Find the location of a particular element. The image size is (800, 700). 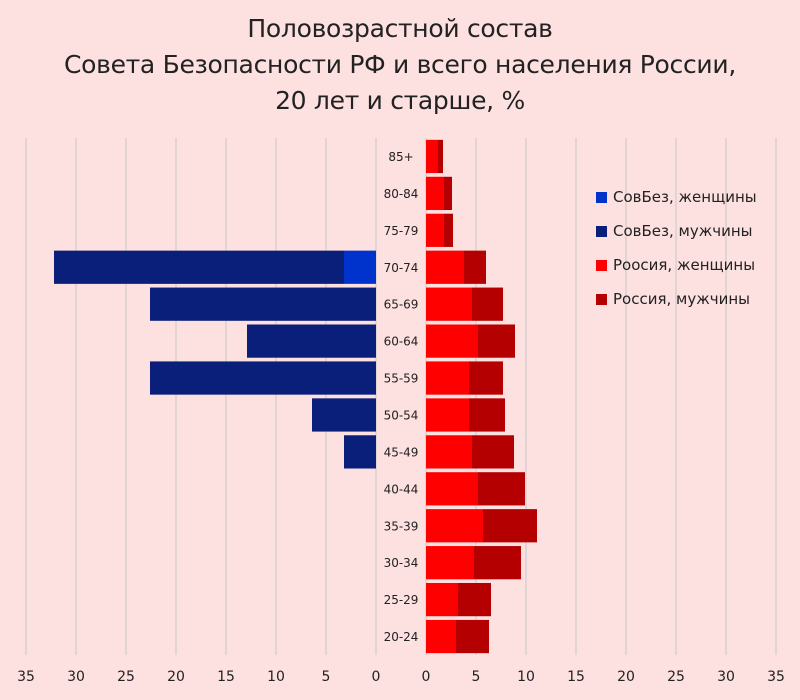

category-label-70-74: 70-74 is located at coordinates (401, 268).